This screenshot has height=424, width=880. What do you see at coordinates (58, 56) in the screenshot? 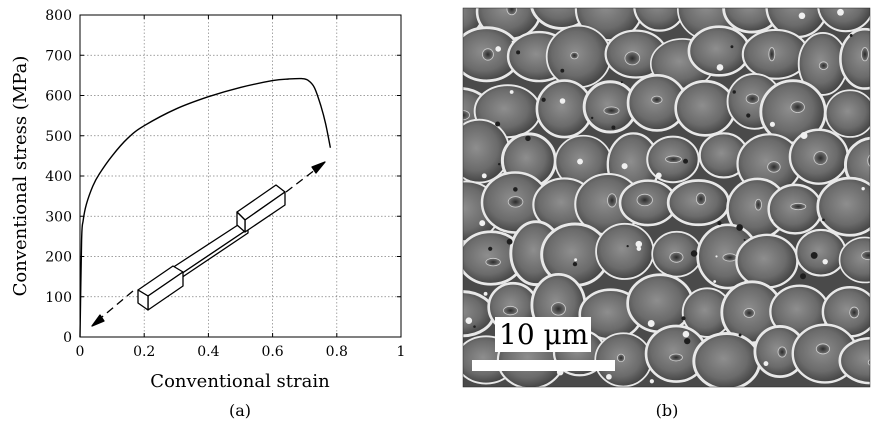
I see `y-tick-label: 700` at bounding box center [58, 56].